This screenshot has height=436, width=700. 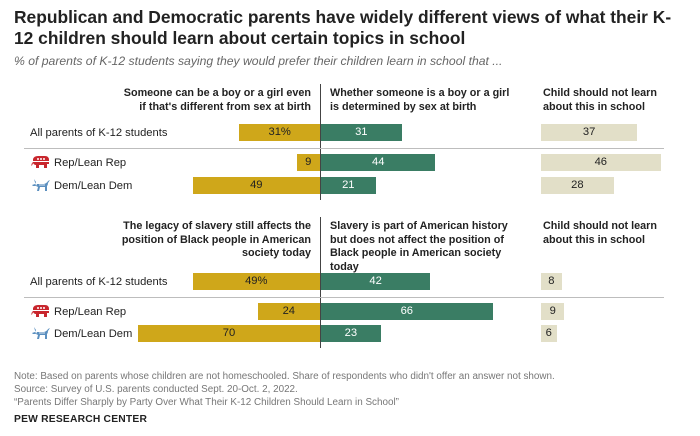 I want to click on bar-neither-value-label: 46, so click(x=601, y=162).